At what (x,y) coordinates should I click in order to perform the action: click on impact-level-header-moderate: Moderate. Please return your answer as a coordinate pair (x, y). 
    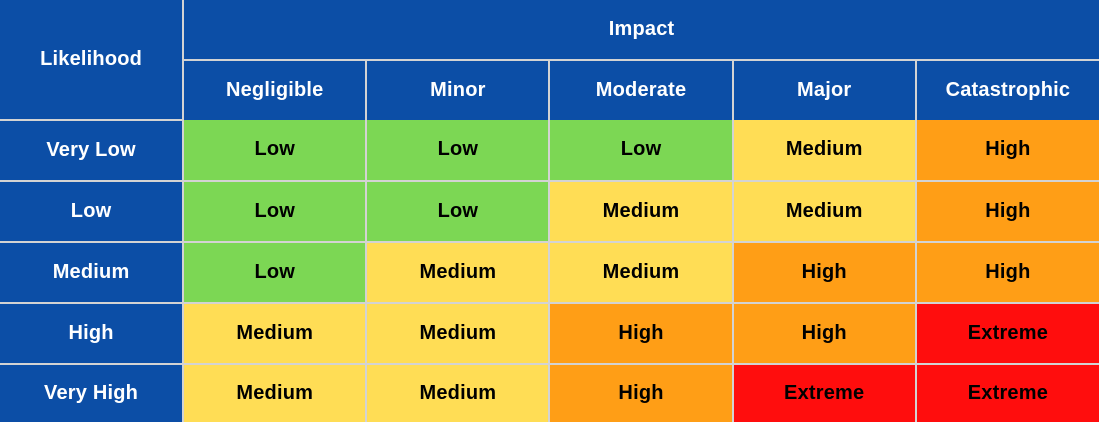
    Looking at the image, I should click on (641, 89).